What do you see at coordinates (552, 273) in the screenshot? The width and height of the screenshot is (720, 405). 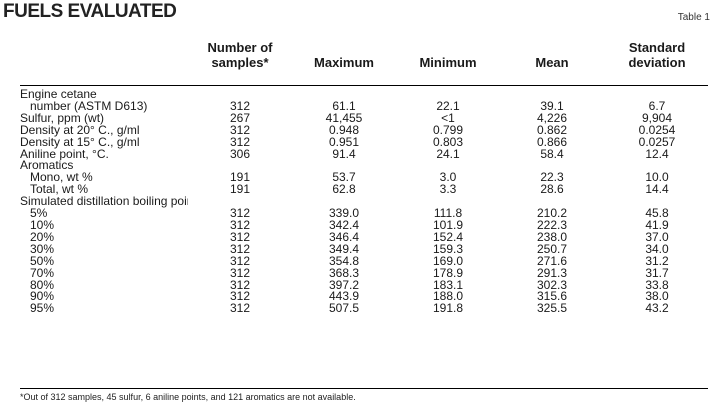 I see `cell-mean: 291.3` at bounding box center [552, 273].